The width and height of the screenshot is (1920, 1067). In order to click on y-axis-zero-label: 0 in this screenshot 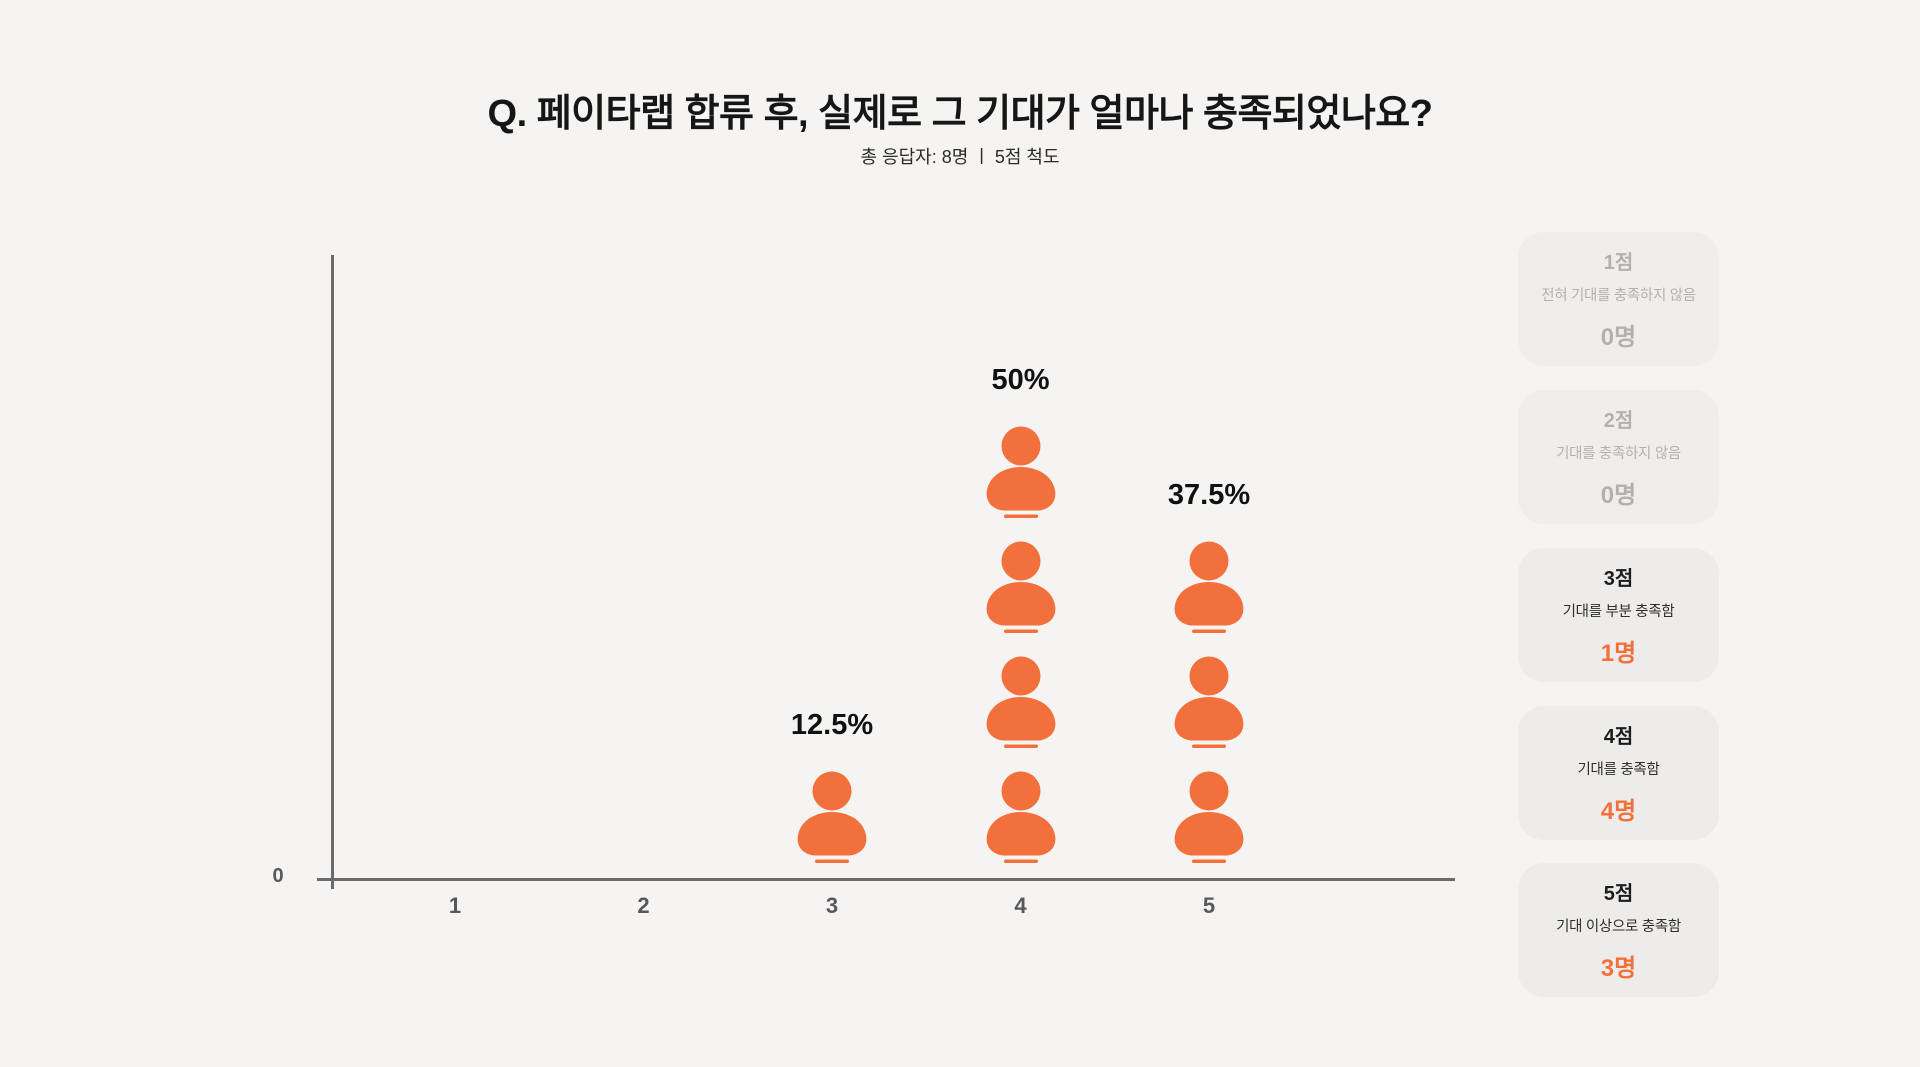, I will do `click(278, 876)`.